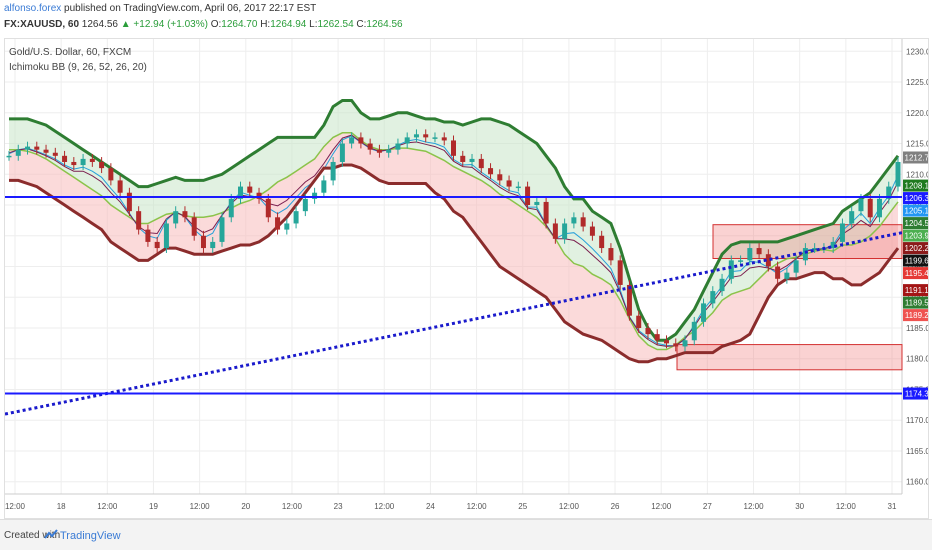 This screenshot has width=932, height=550. I want to click on low-label: L:, so click(313, 24).